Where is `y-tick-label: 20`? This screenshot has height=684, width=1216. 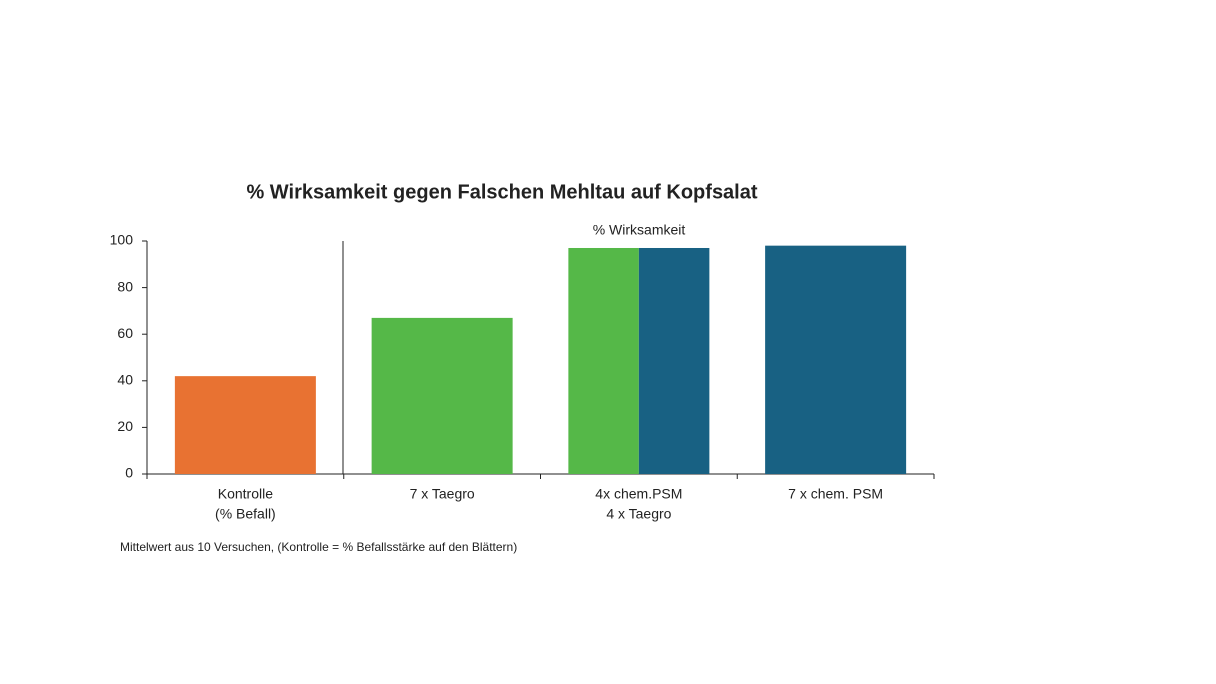 y-tick-label: 20 is located at coordinates (125, 426).